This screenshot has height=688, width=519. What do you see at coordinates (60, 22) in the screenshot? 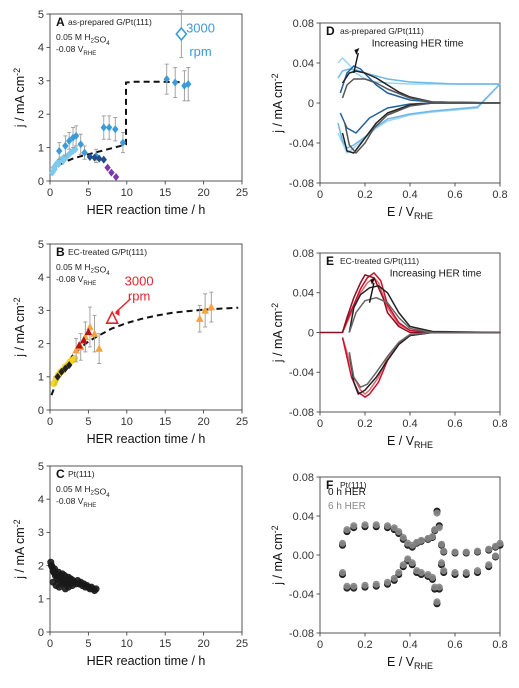
I see `panel-letter: A` at bounding box center [60, 22].